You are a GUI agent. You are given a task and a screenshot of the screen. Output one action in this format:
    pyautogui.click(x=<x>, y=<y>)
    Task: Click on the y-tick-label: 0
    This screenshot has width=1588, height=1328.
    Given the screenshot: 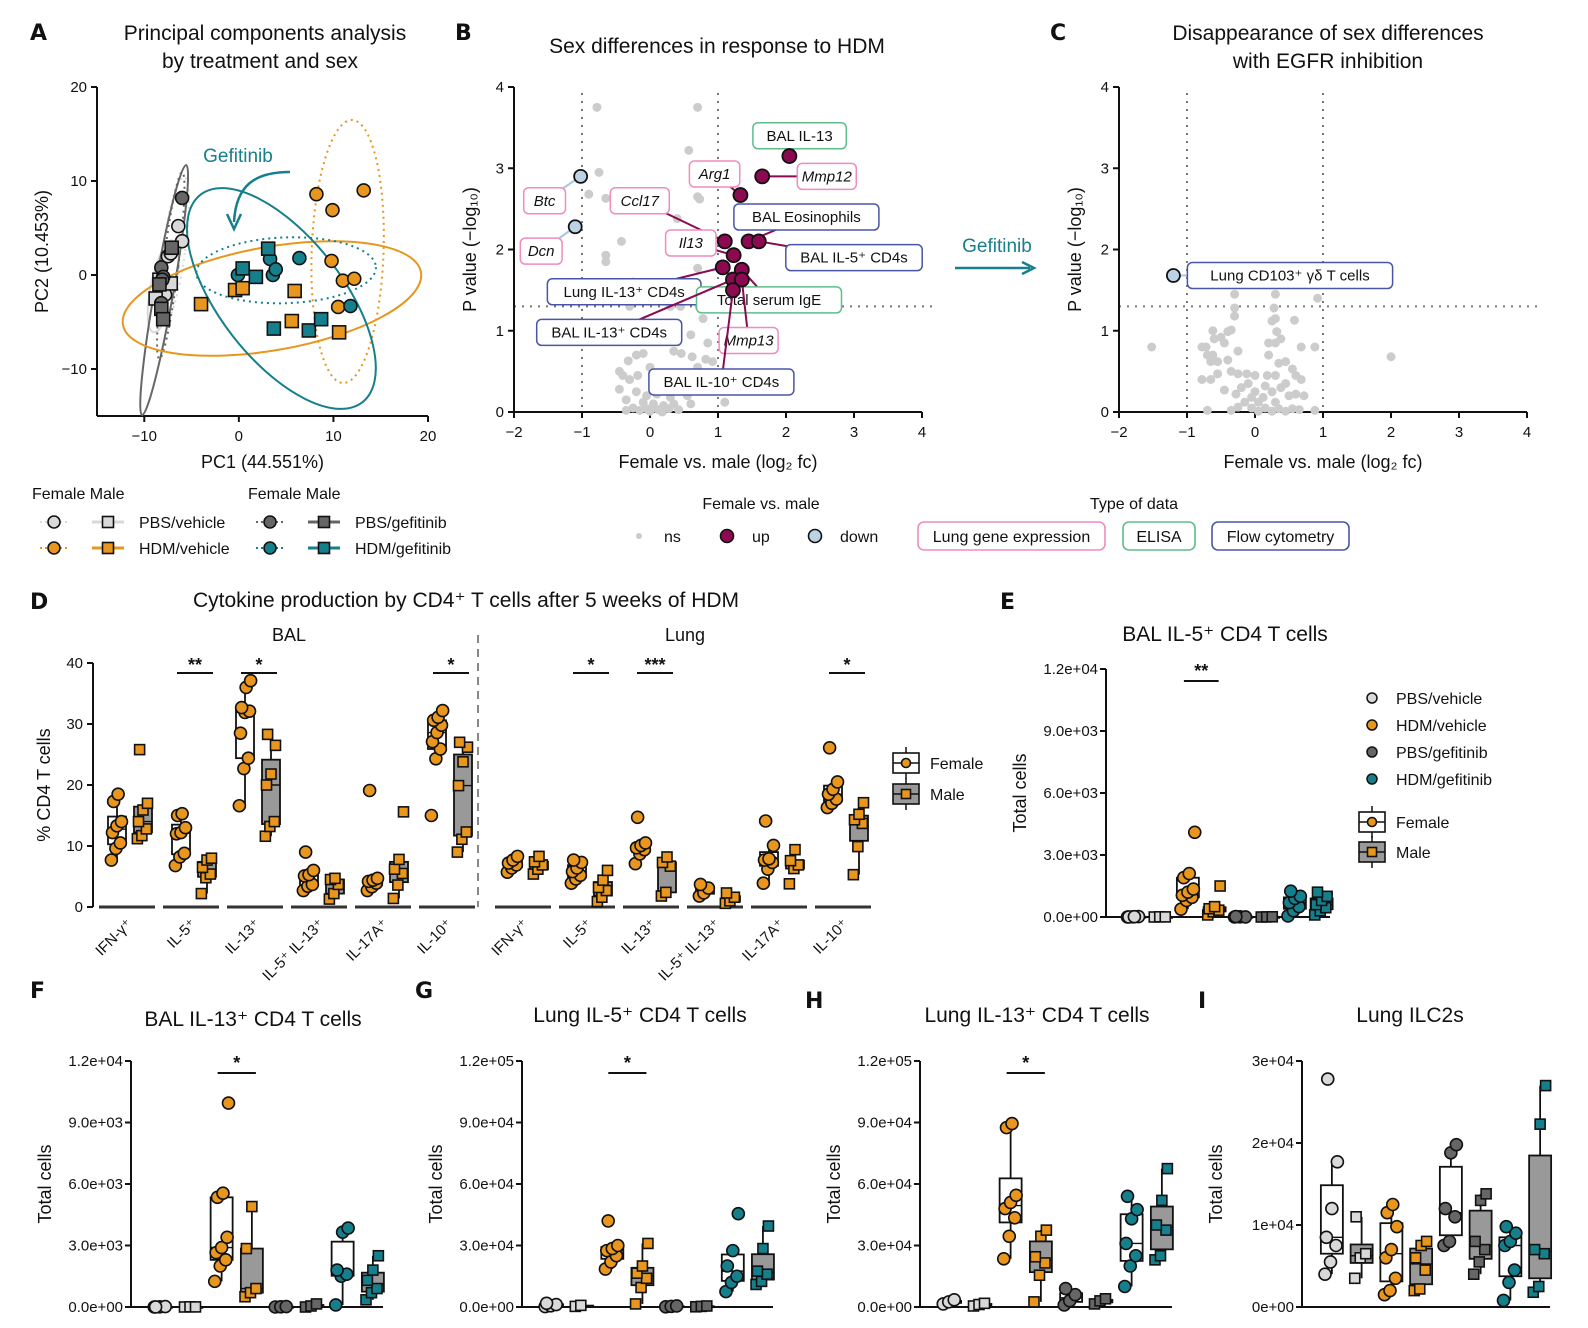 What is the action you would take?
    pyautogui.click(x=83, y=275)
    